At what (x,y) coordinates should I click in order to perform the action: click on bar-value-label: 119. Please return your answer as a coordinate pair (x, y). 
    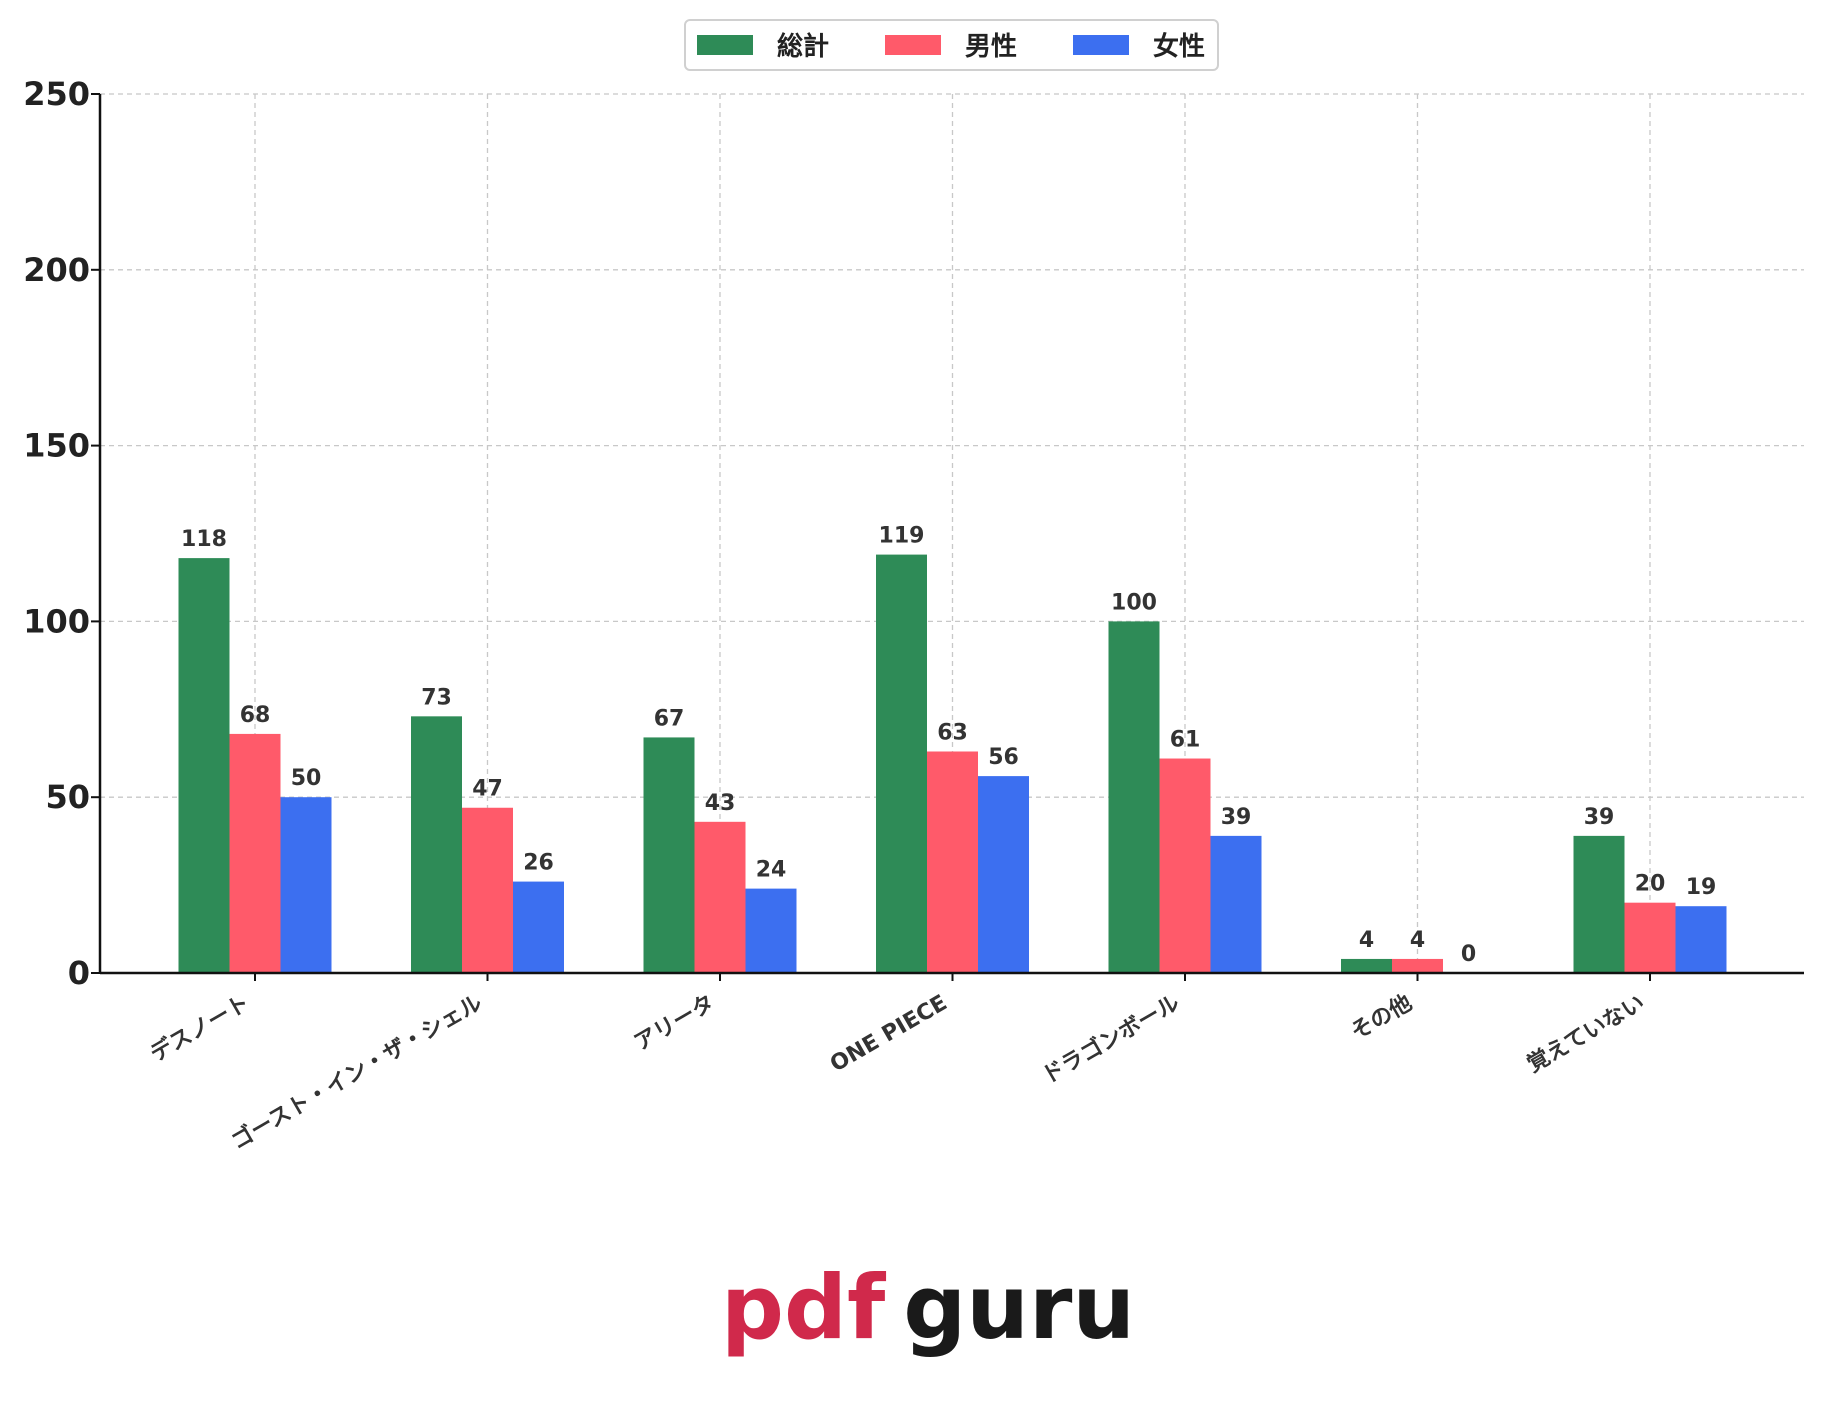
    Looking at the image, I should click on (902, 536).